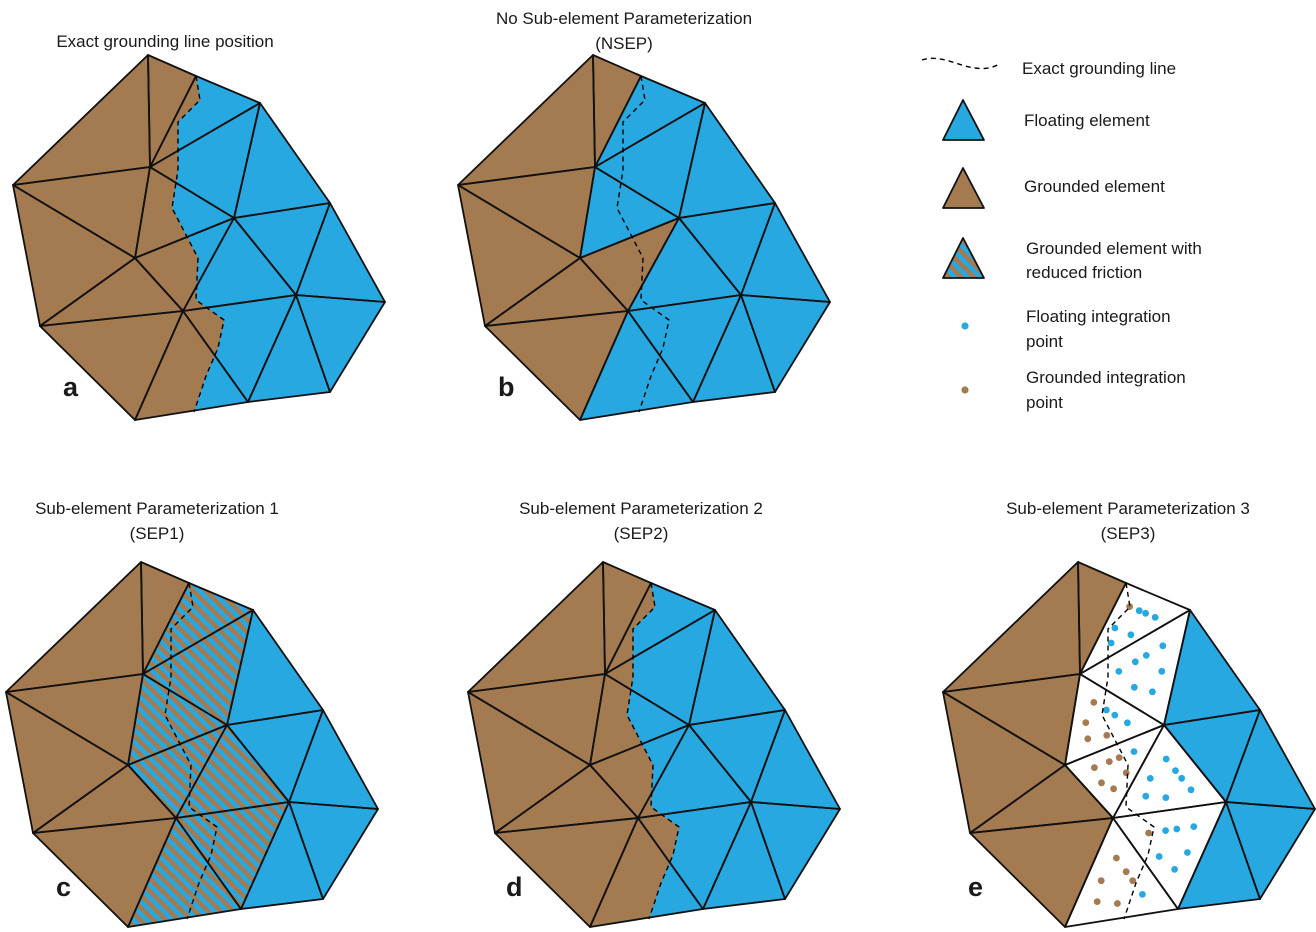 The width and height of the screenshot is (1316, 932). What do you see at coordinates (963, 120) in the screenshot?
I see `floating-triangle-icon` at bounding box center [963, 120].